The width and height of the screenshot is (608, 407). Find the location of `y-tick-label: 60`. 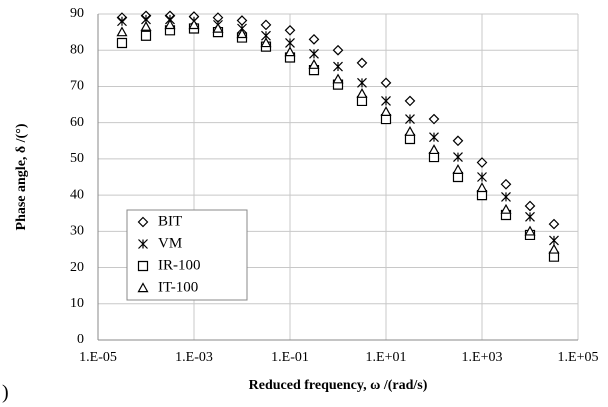

y-tick-label: 60 is located at coordinates (77, 122).